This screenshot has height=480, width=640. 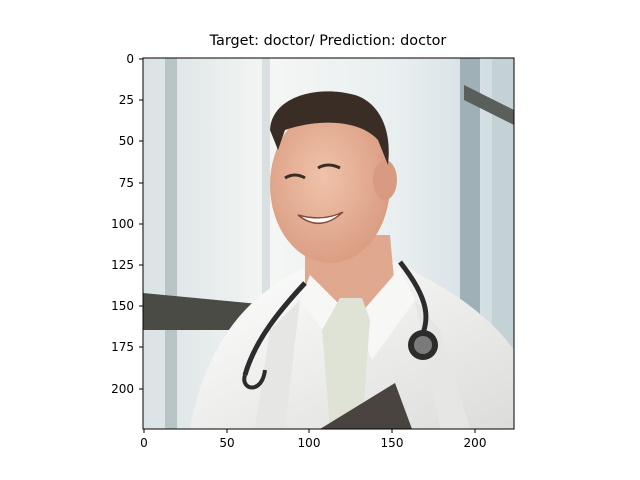 I want to click on x-axis: 0 50 100 150 200, so click(x=313, y=439).